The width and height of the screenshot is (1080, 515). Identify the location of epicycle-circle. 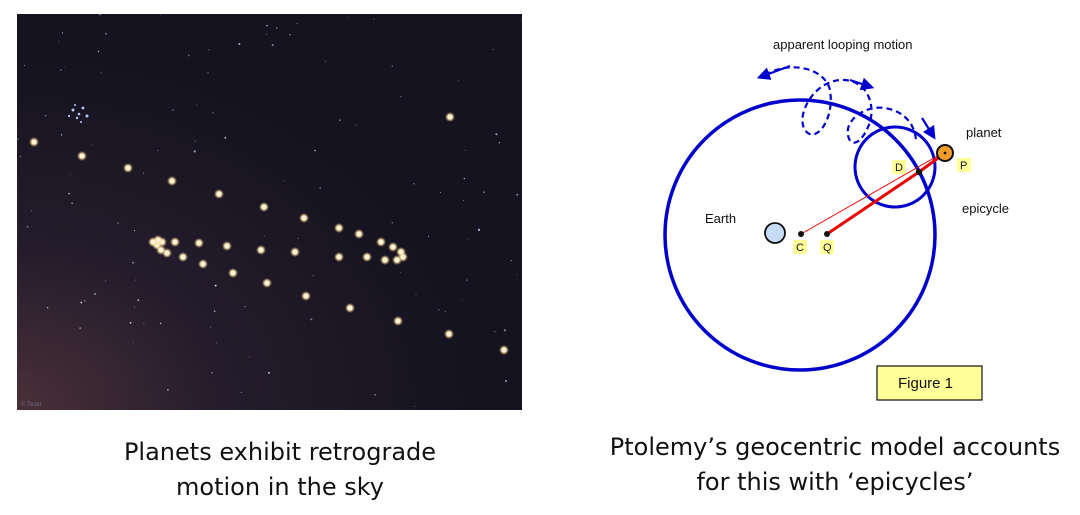
(895, 167).